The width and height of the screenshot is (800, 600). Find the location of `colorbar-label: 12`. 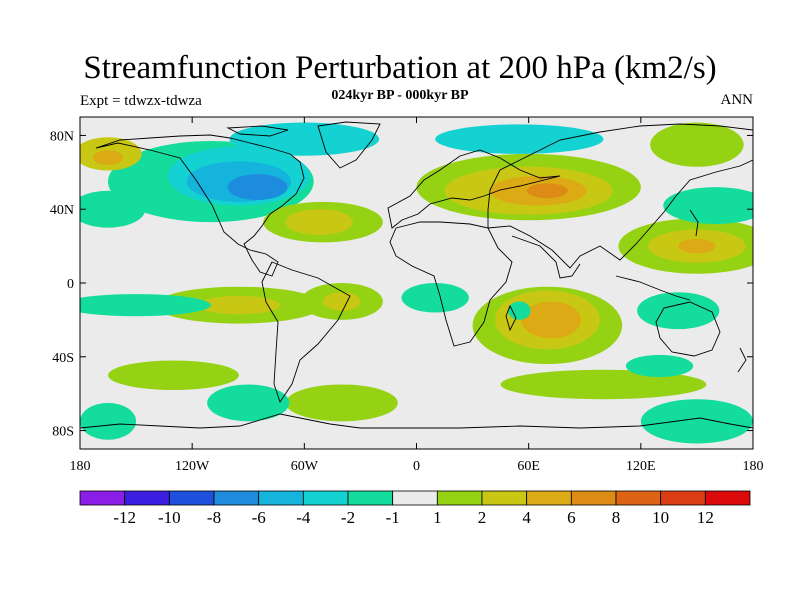

colorbar-label: 12 is located at coordinates (705, 517).